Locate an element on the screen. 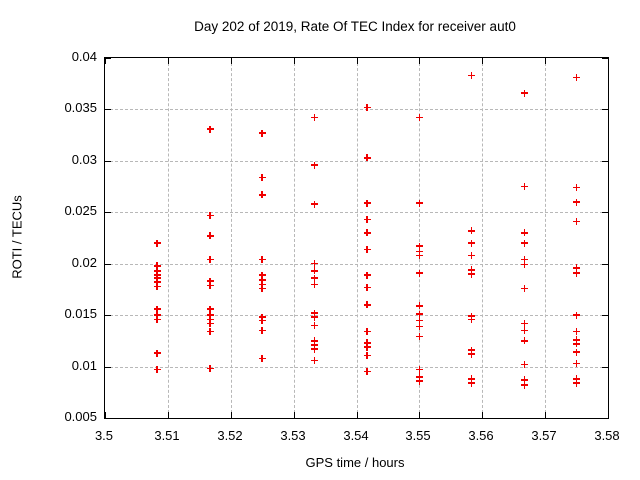 This screenshot has width=640, height=480. y-axis-label: ROTI / TECUs is located at coordinates (17, 237).